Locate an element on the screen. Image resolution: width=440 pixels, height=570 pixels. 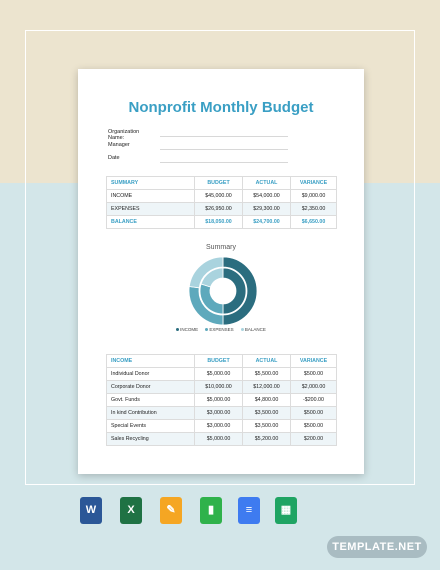
legend-item: EXPENSES is located at coordinates (219, 329).